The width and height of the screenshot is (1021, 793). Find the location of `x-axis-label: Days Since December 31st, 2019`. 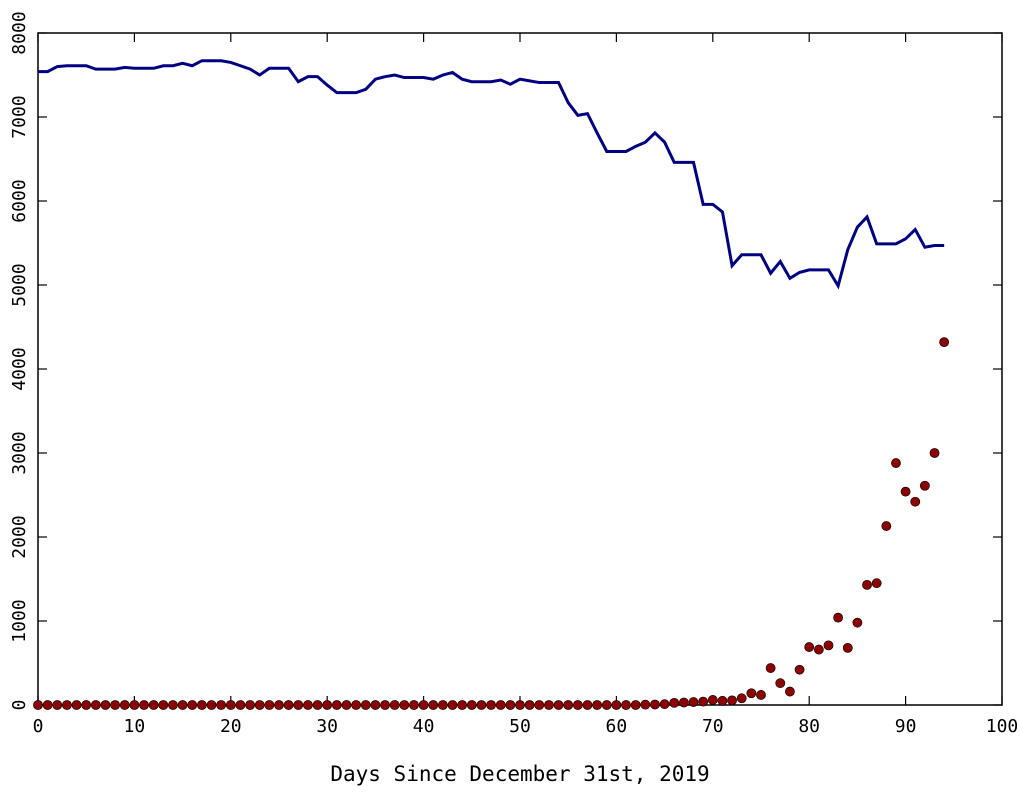

x-axis-label: Days Since December 31st, 2019 is located at coordinates (519, 774).